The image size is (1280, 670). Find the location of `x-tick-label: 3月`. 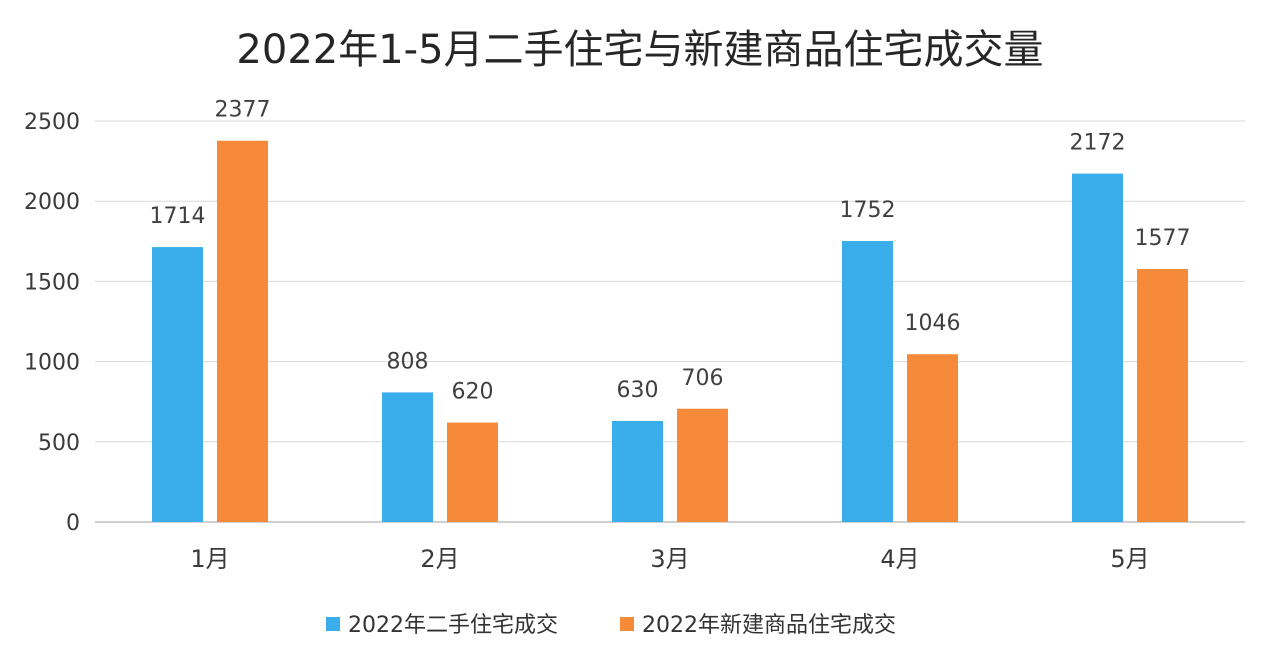

x-tick-label: 3月 is located at coordinates (669, 559).